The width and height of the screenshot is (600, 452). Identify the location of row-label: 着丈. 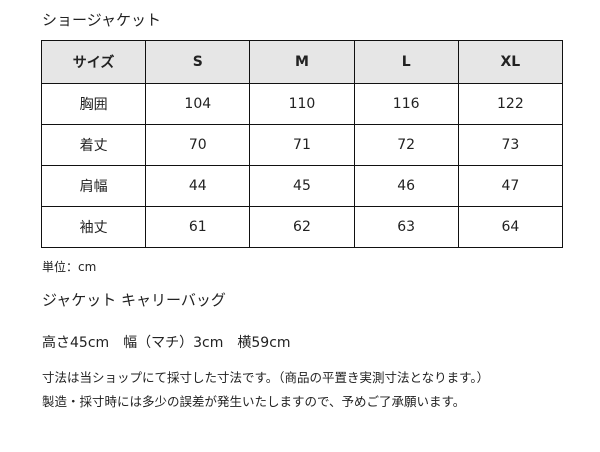
(93, 145).